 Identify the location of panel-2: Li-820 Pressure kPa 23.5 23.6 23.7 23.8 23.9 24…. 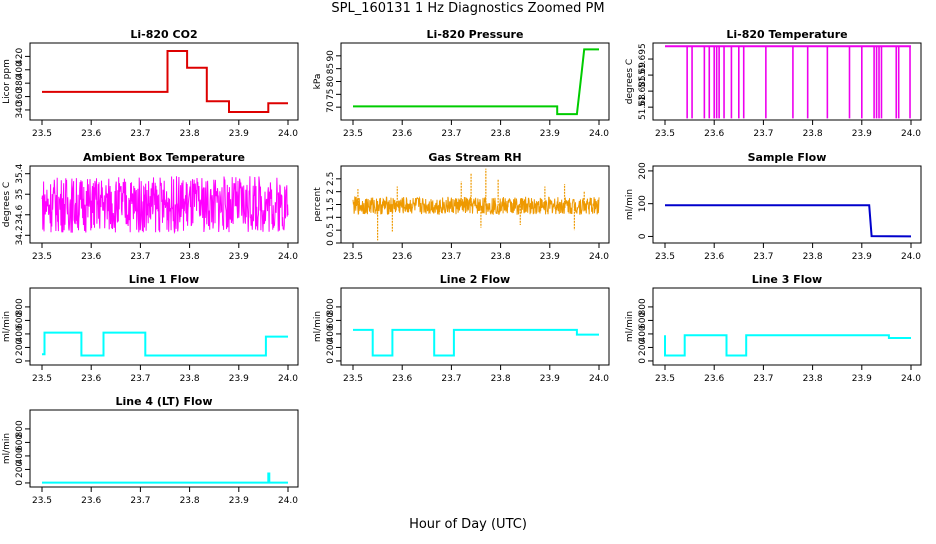
(461, 83).